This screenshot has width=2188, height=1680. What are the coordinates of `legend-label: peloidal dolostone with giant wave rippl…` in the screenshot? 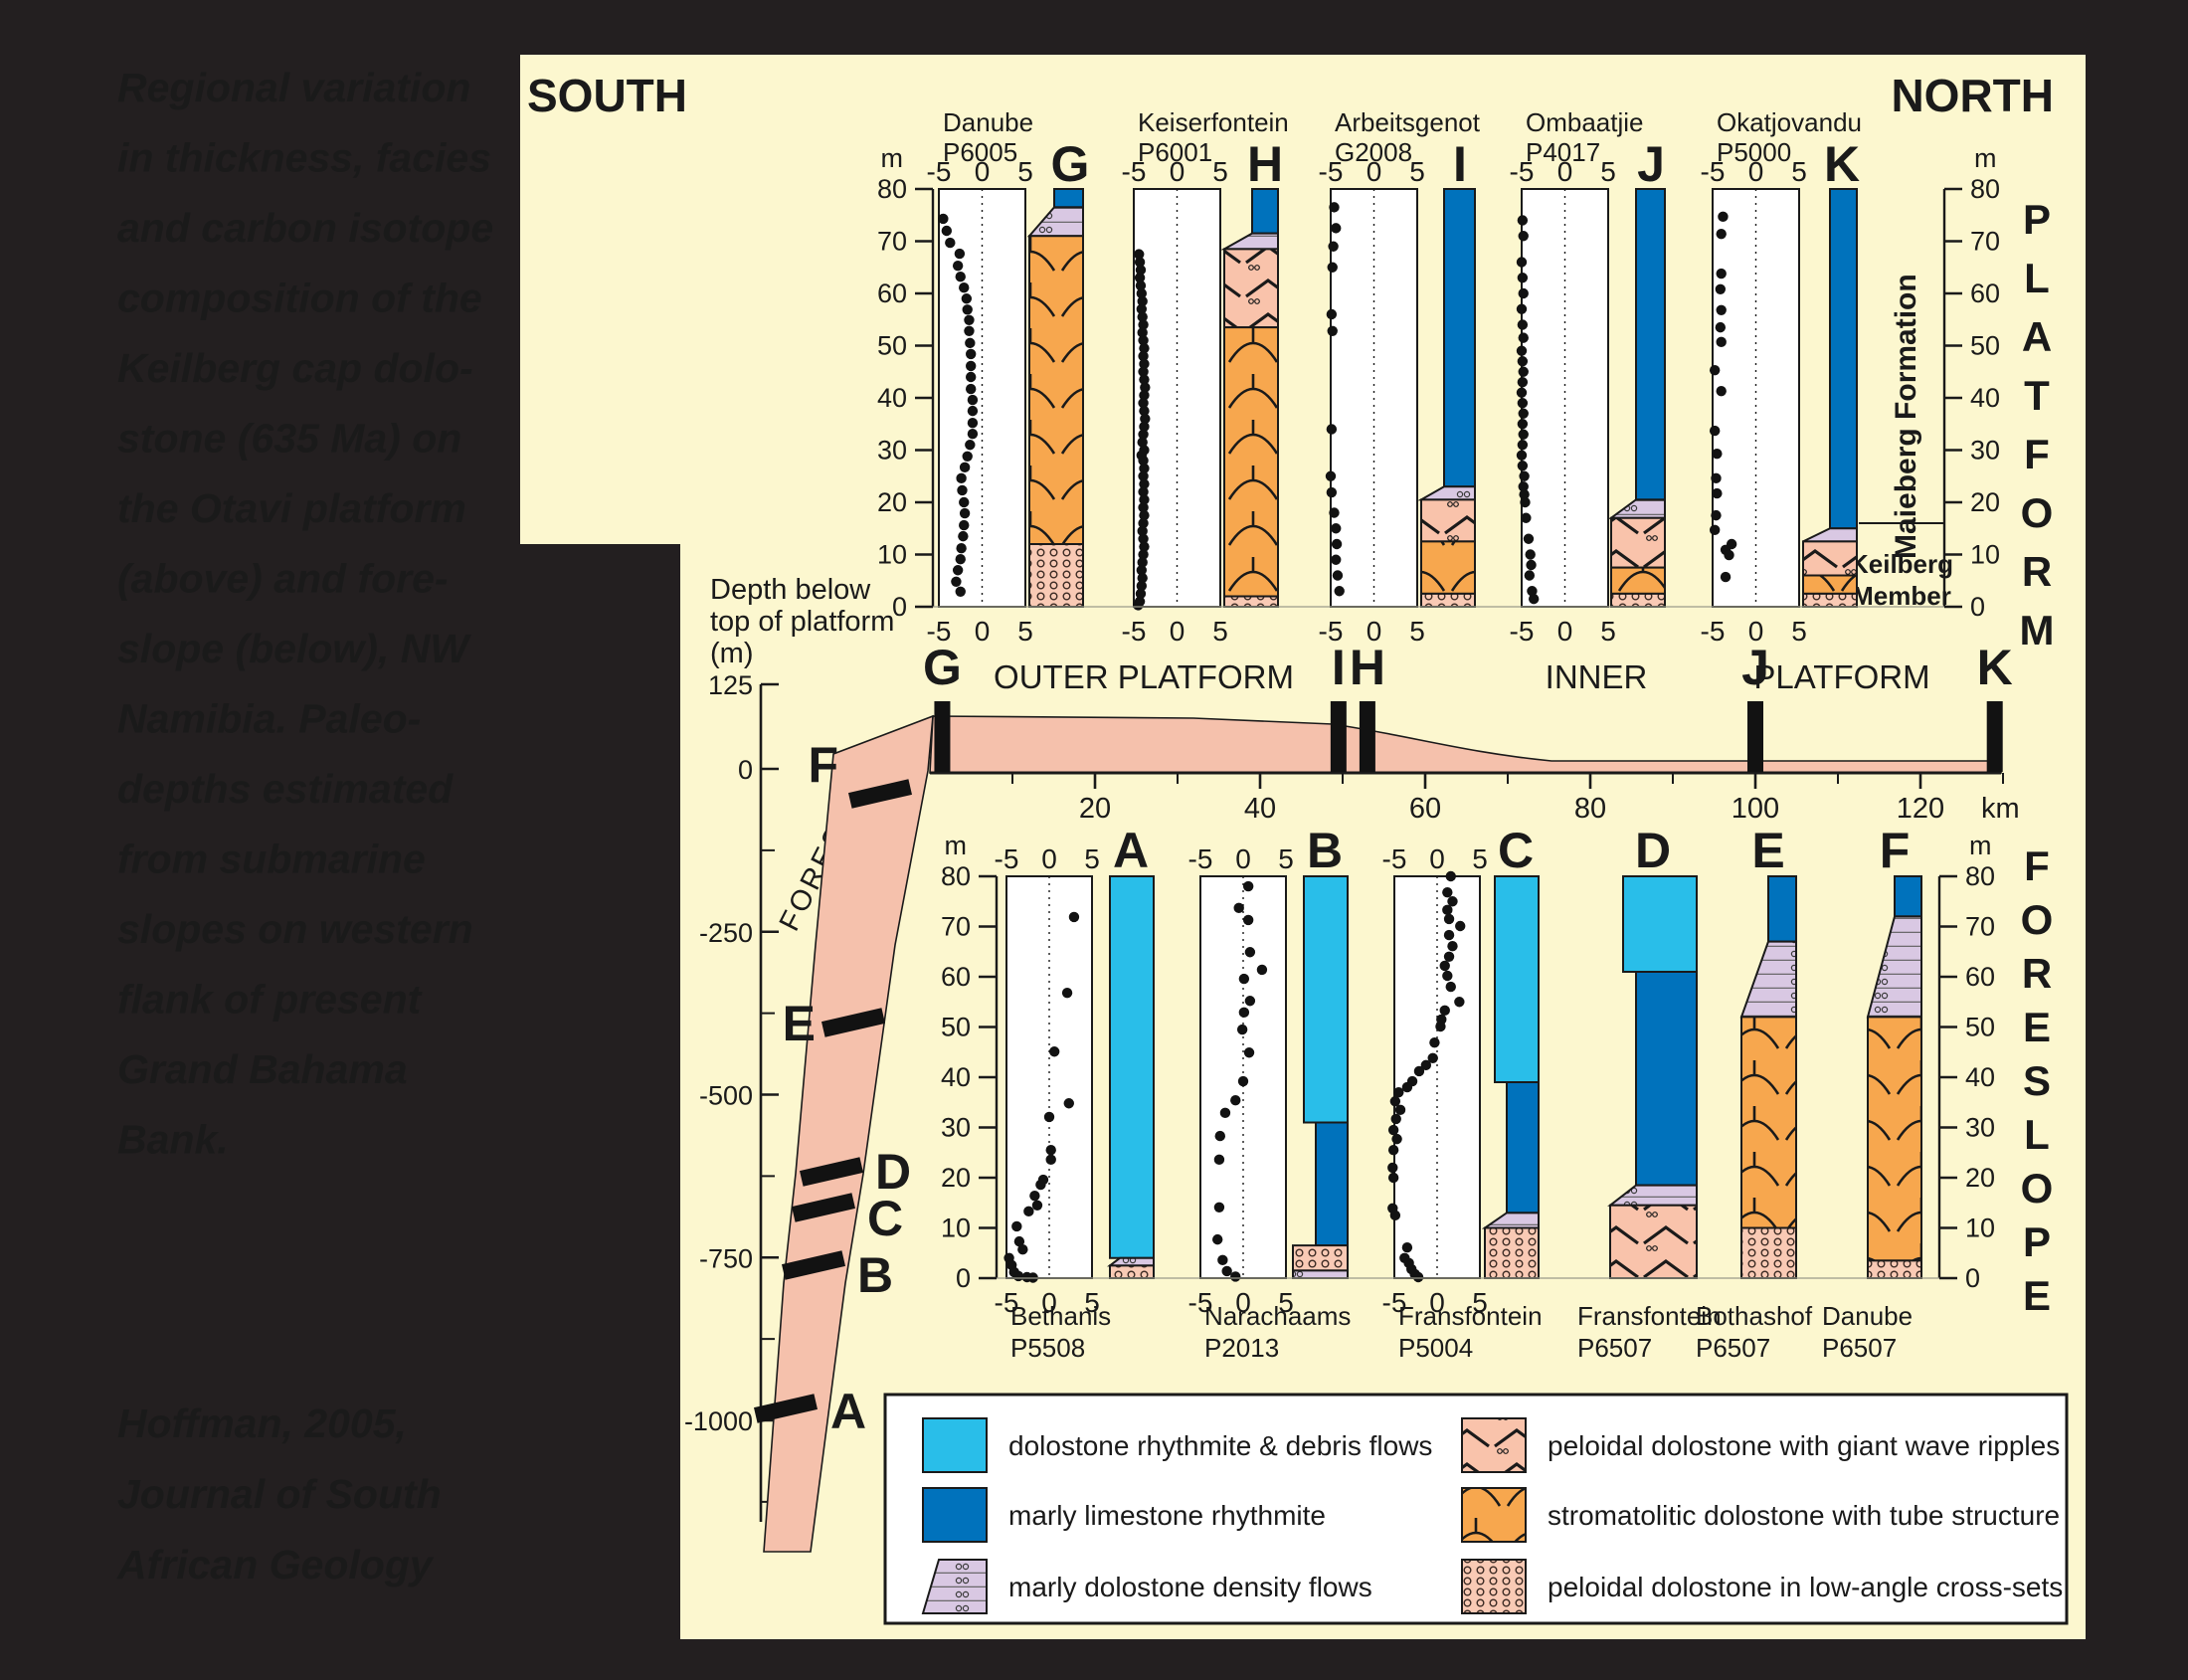 It's located at (1804, 1445).